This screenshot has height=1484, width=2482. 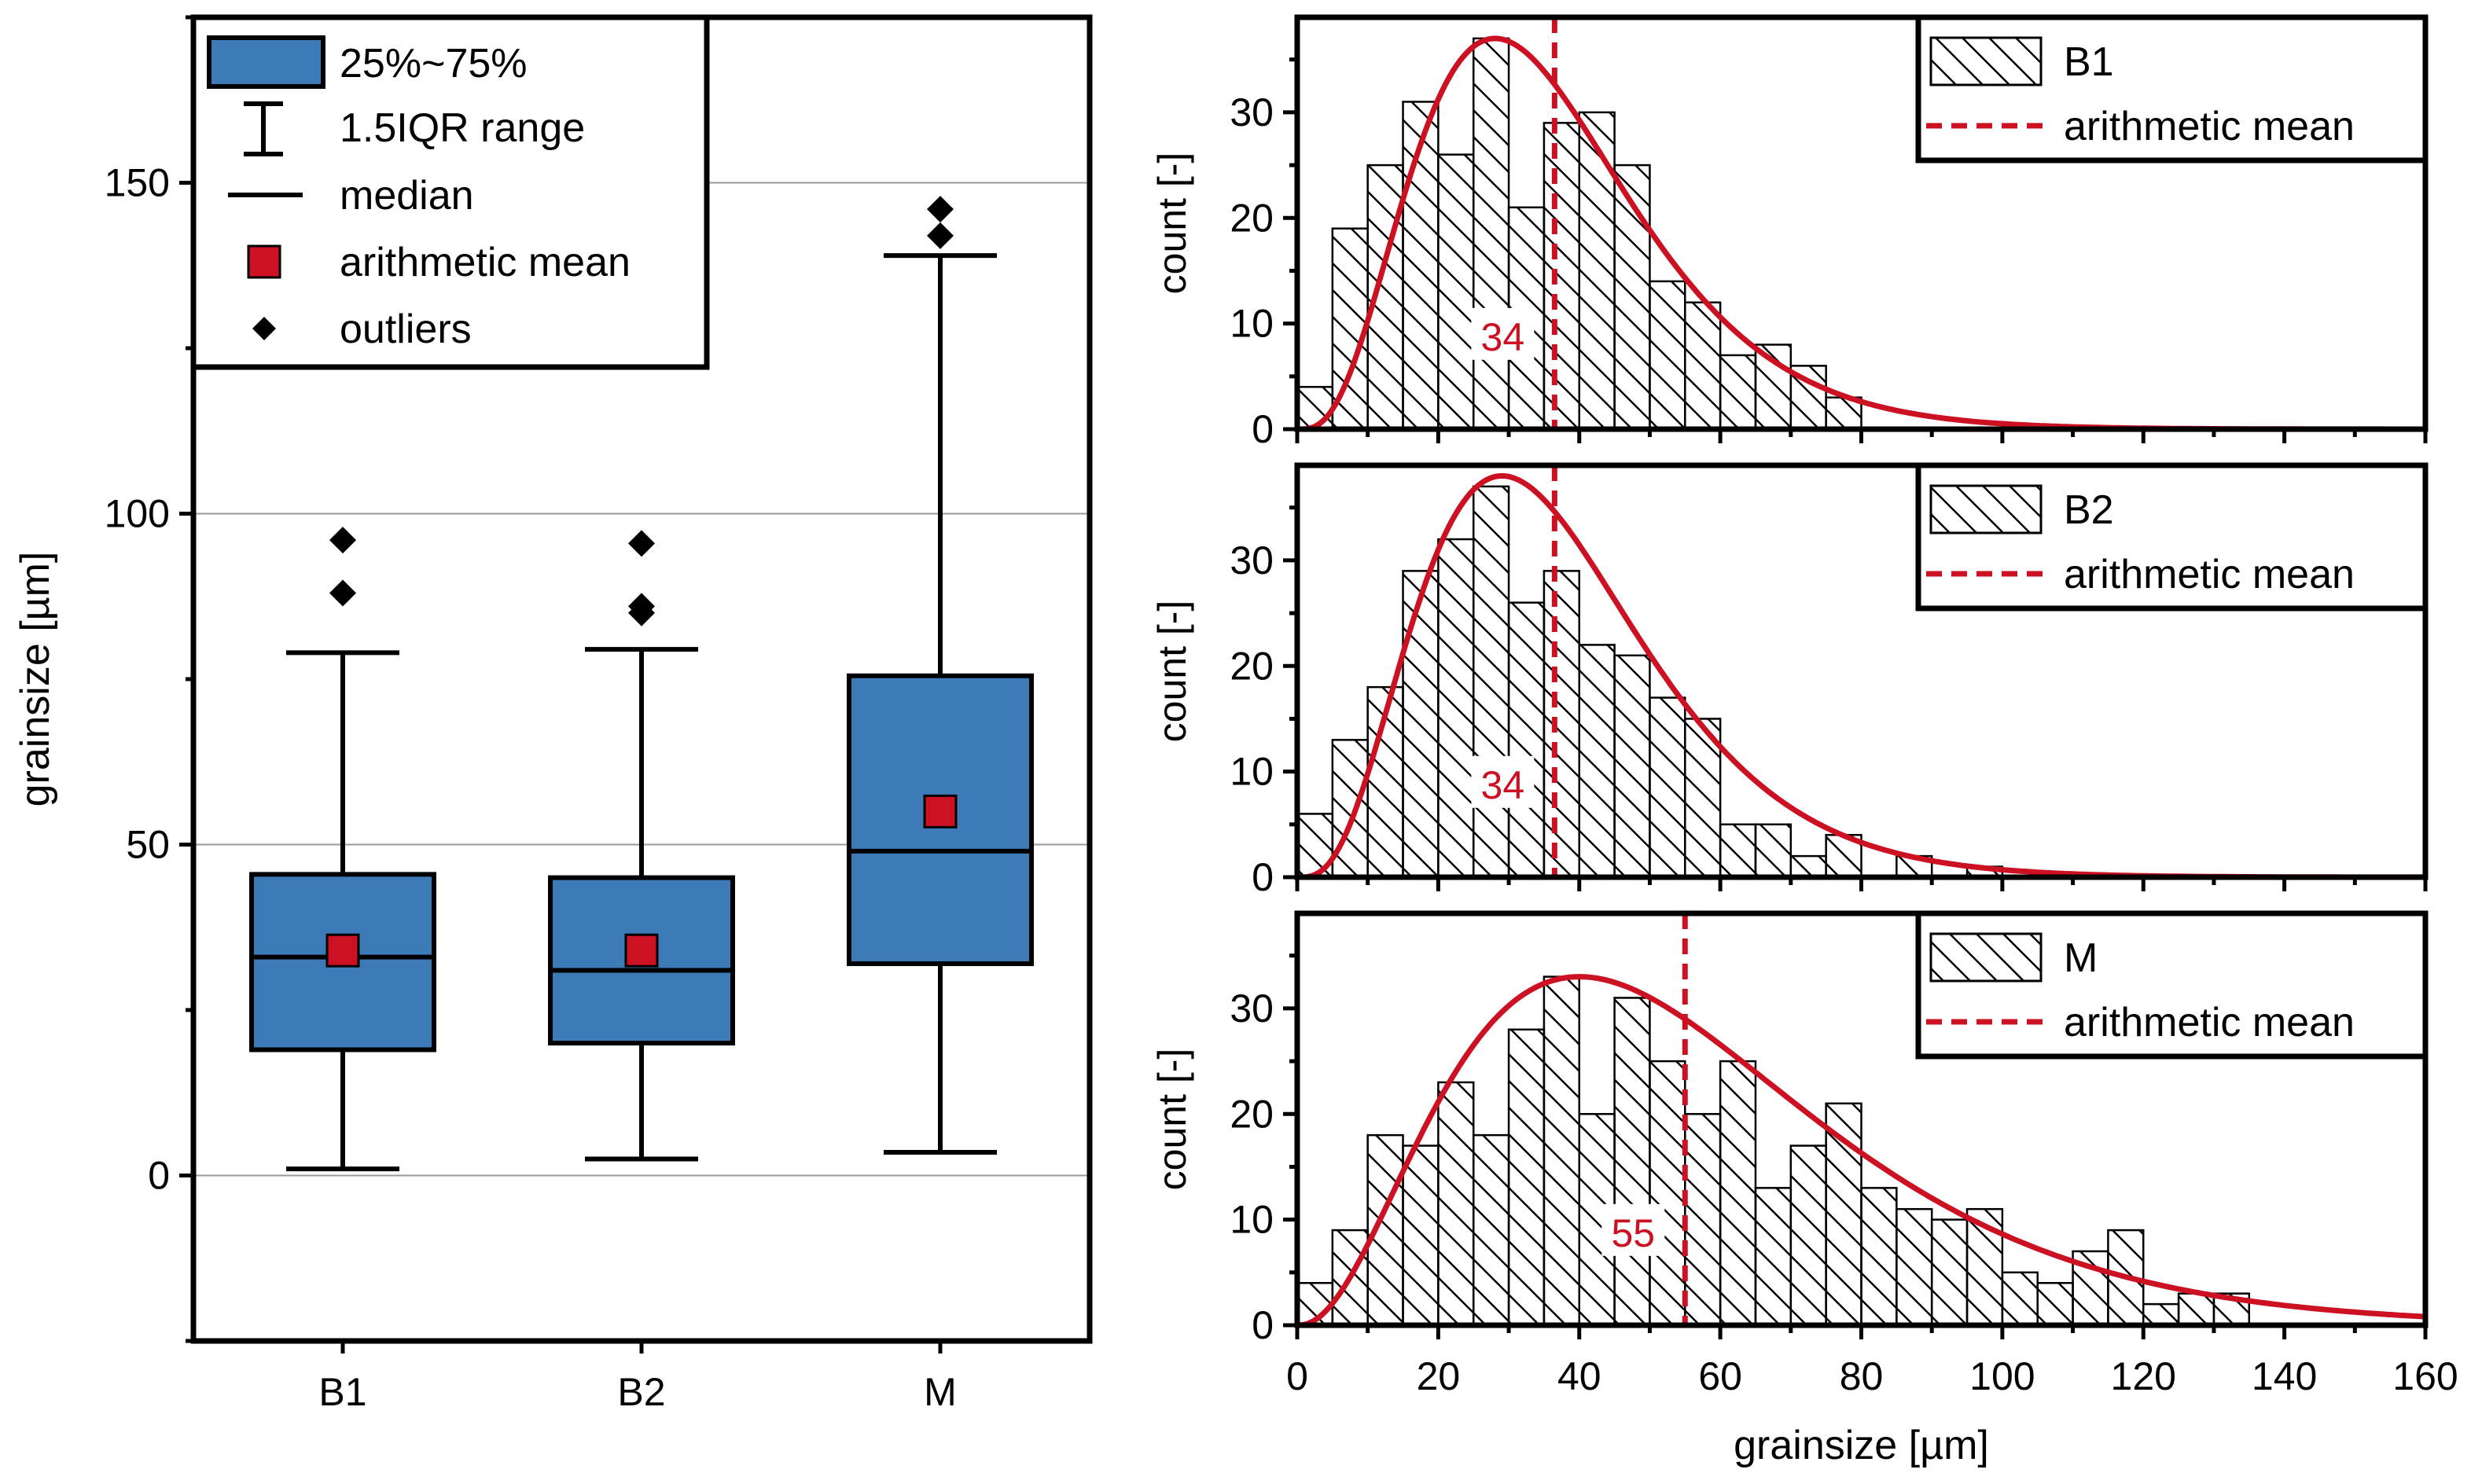 I want to click on x-tick-label: 120, so click(x=2143, y=1376).